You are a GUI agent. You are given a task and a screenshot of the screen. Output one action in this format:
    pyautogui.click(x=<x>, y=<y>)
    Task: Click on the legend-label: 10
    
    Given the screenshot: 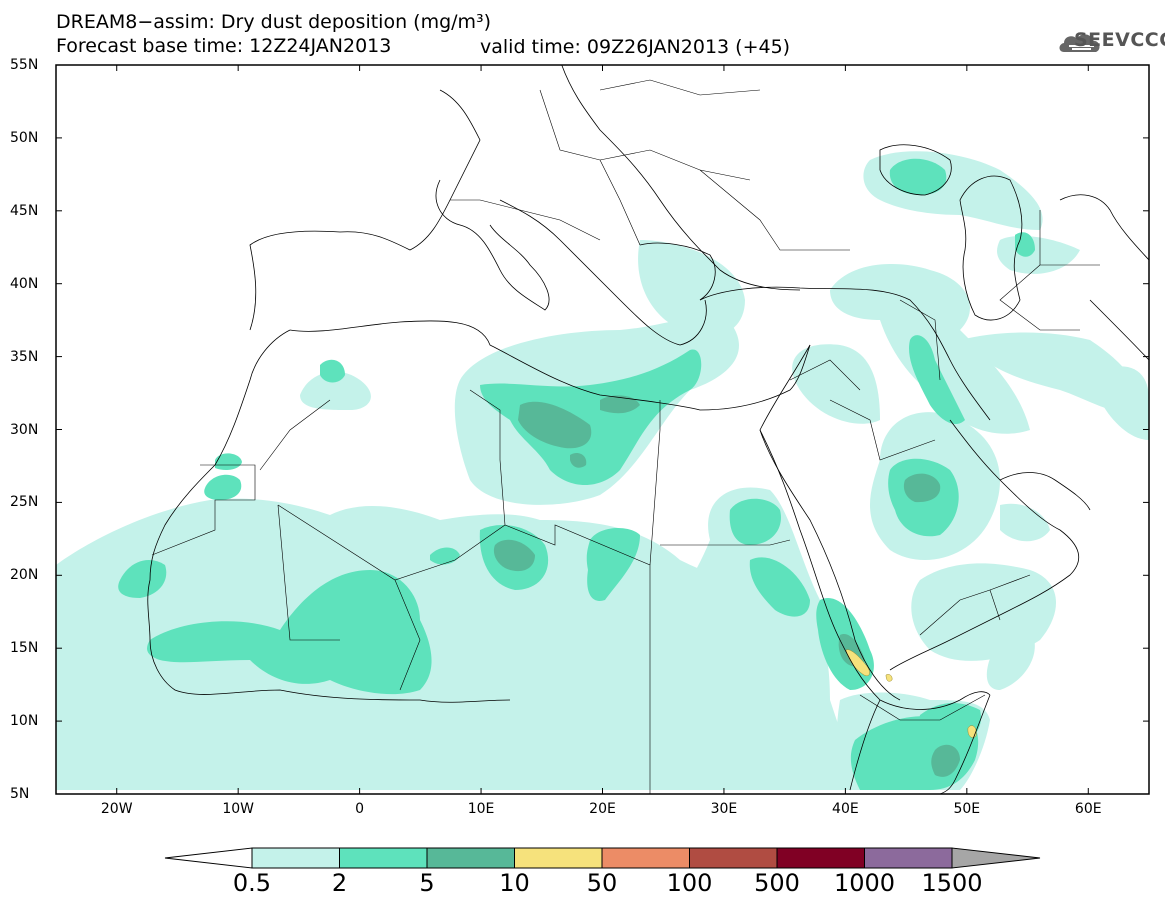 What is the action you would take?
    pyautogui.click(x=514, y=883)
    